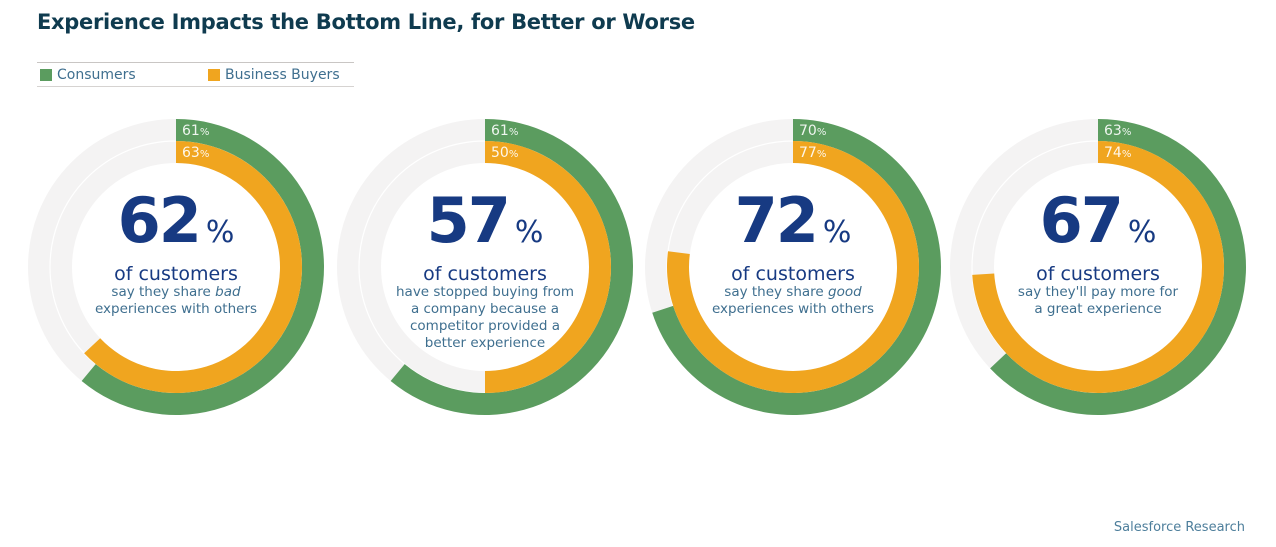 Image resolution: width=1276 pixels, height=547 pixels. I want to click on legend-item-business-buyers: Business Buyers, so click(274, 75).